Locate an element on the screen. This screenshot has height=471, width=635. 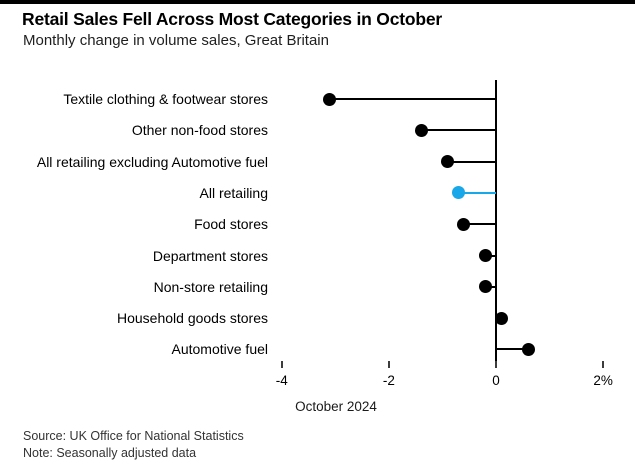
category-label: Automotive fuel is located at coordinates (220, 349).